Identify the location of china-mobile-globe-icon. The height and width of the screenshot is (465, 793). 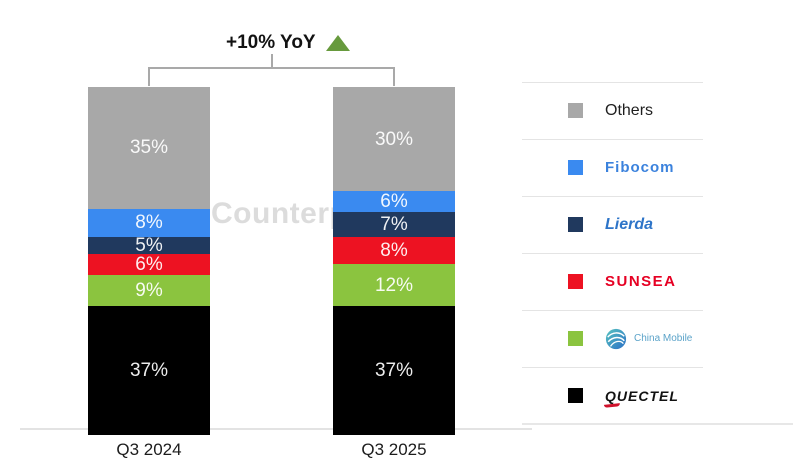
(616, 338).